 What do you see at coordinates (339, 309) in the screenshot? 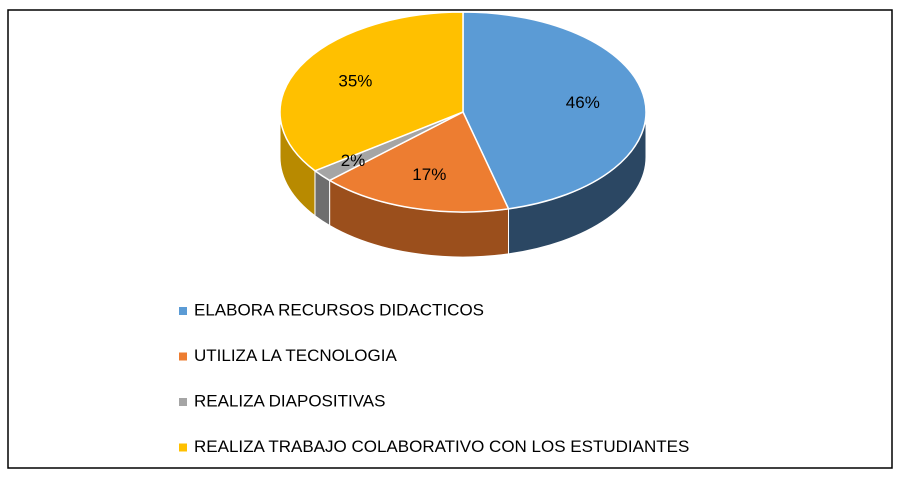
I see `legend-label: ELABORA RECURSOS DIDACTICOS` at bounding box center [339, 309].